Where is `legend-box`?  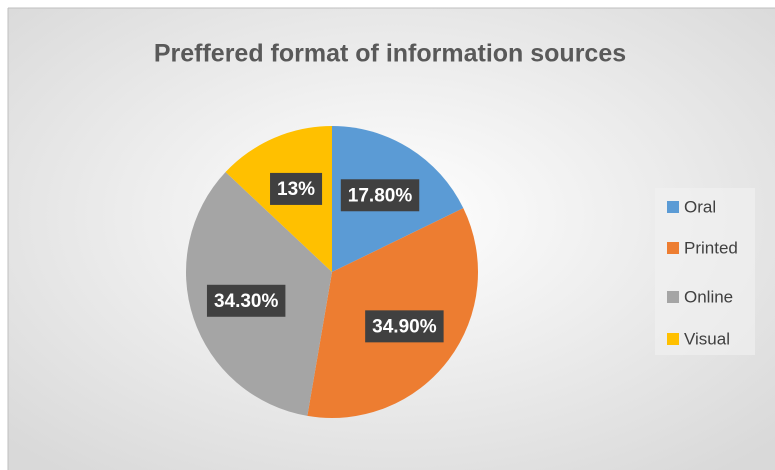
legend-box is located at coordinates (705, 271).